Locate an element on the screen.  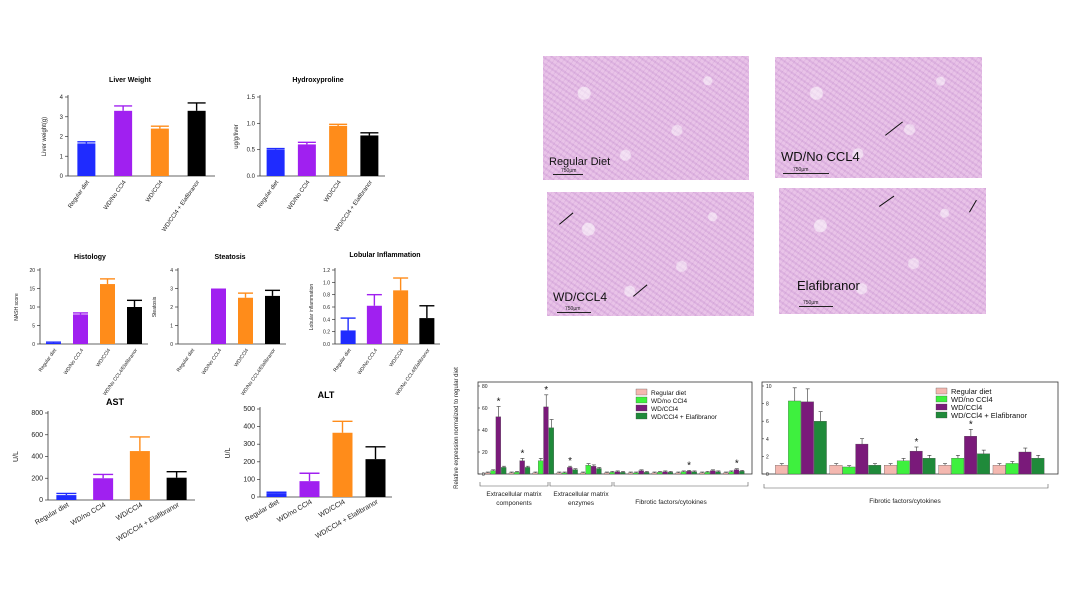
legend-label: WD/CCl4 is located at coordinates (664, 409).